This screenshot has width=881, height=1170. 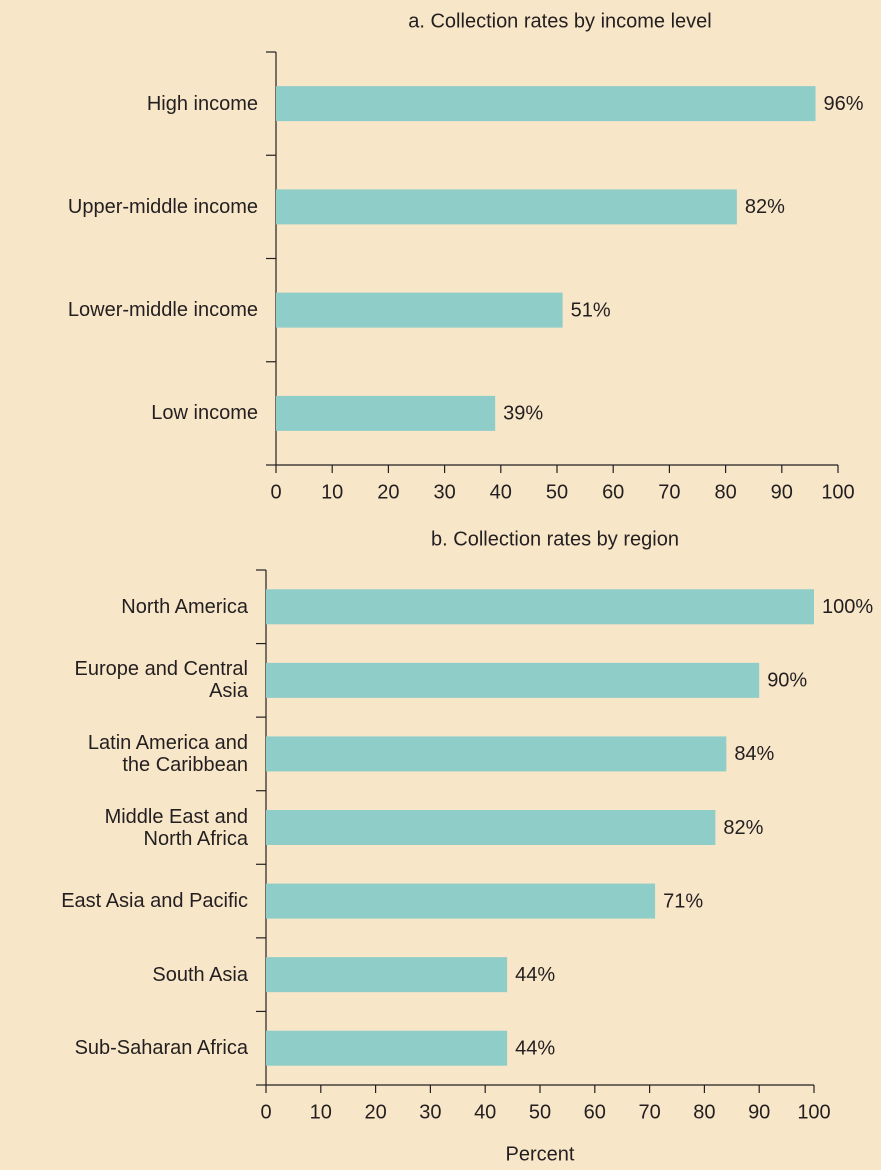 I want to click on category-label: Lower-middle income, so click(x=162, y=310).